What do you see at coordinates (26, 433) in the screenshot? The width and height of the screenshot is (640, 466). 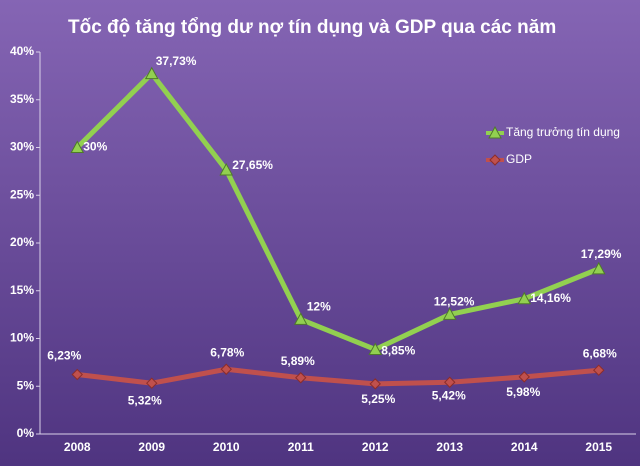 I see `y-tick-label: 0%` at bounding box center [26, 433].